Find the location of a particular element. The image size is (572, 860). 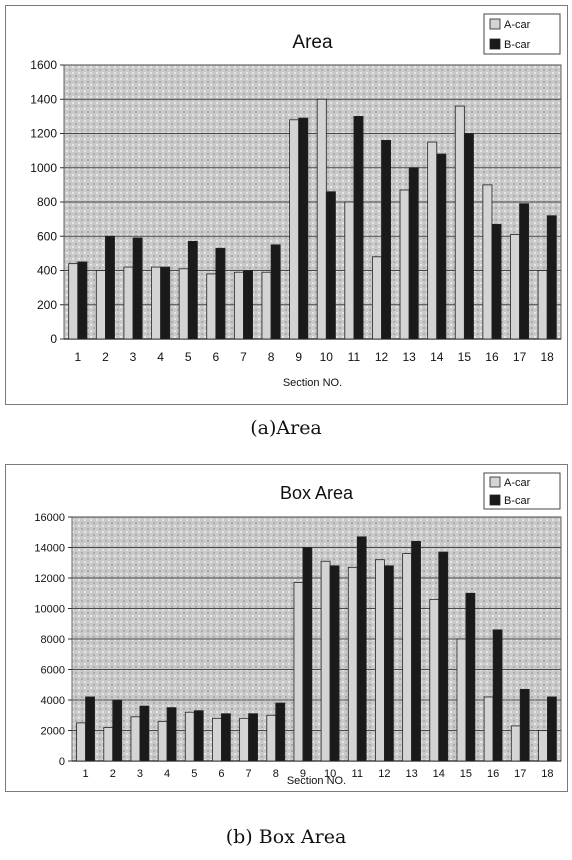

y-tick-label: 400 is located at coordinates (47, 271).